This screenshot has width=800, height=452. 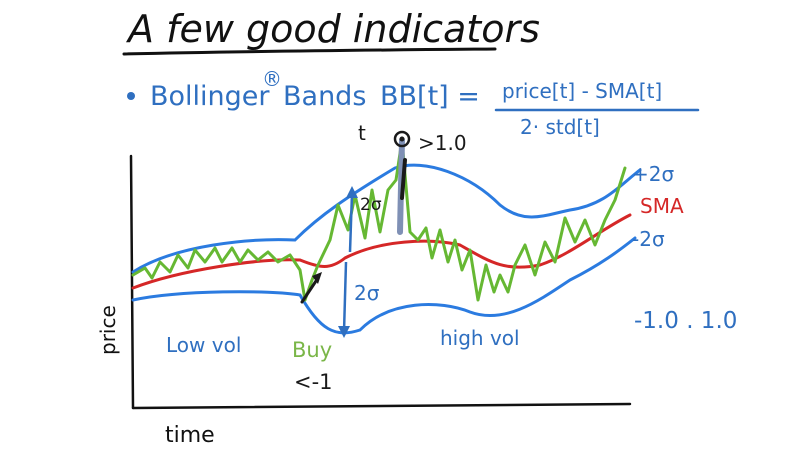 I want to click on sma-line, so click(x=381, y=251).